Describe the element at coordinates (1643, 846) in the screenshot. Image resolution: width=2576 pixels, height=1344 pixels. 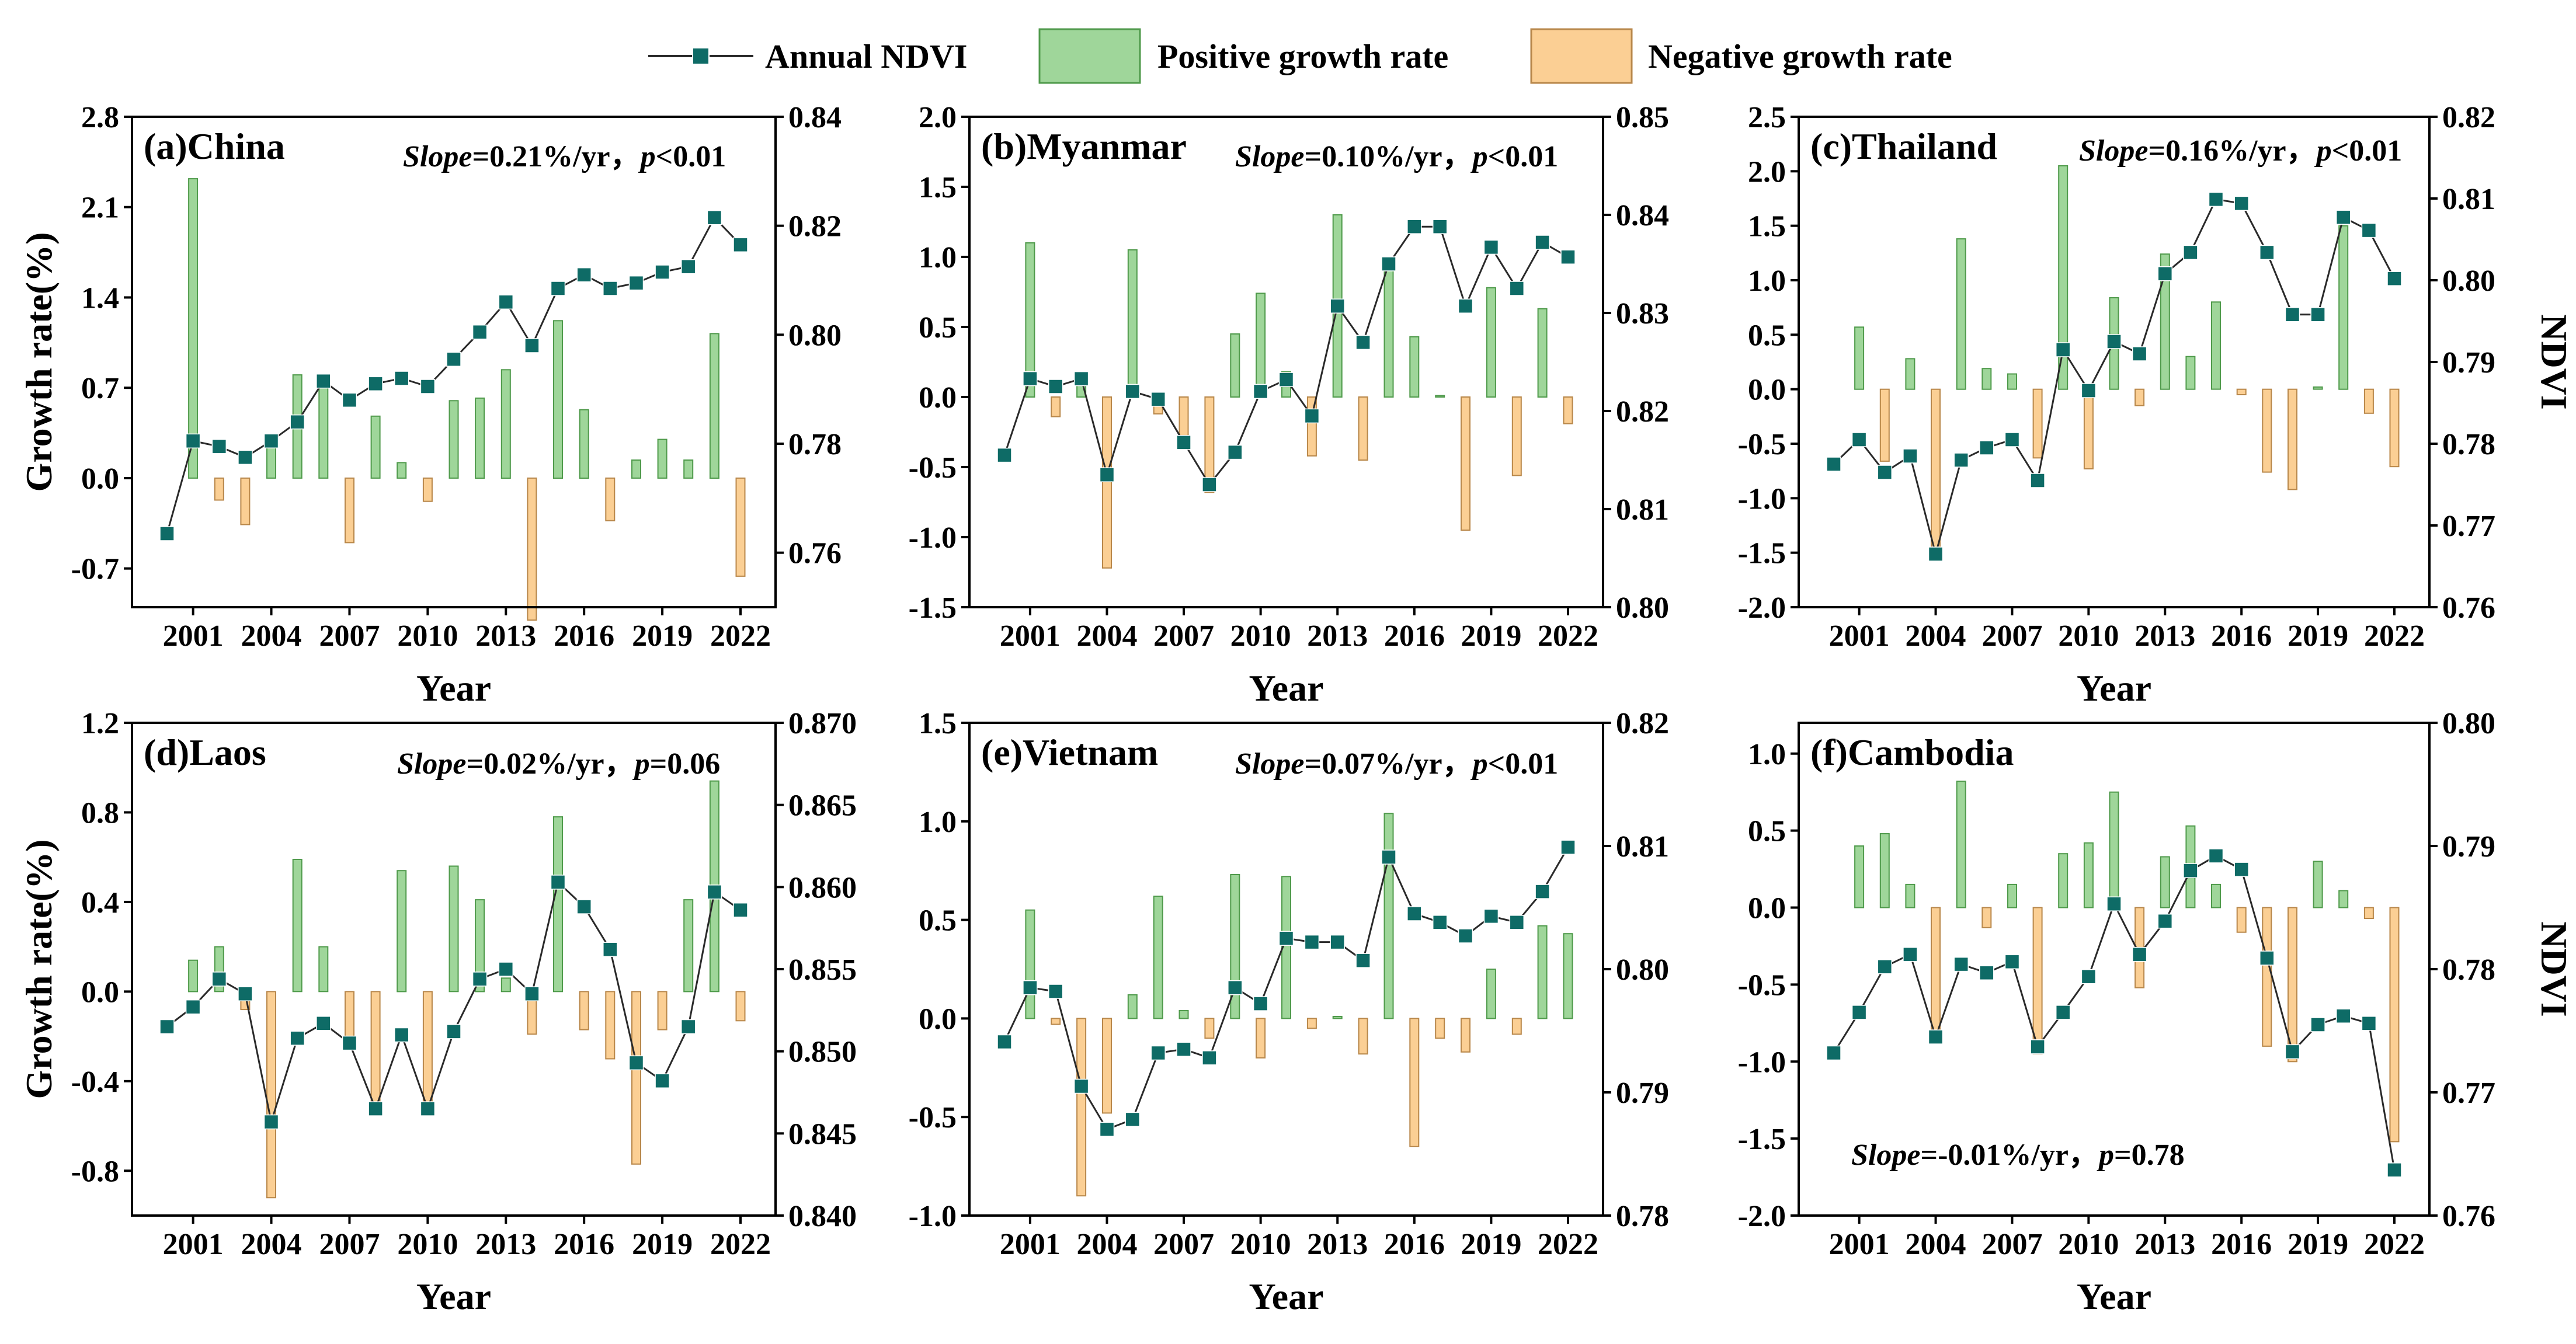
I see `right-y-tick-label: 0.81` at that location.